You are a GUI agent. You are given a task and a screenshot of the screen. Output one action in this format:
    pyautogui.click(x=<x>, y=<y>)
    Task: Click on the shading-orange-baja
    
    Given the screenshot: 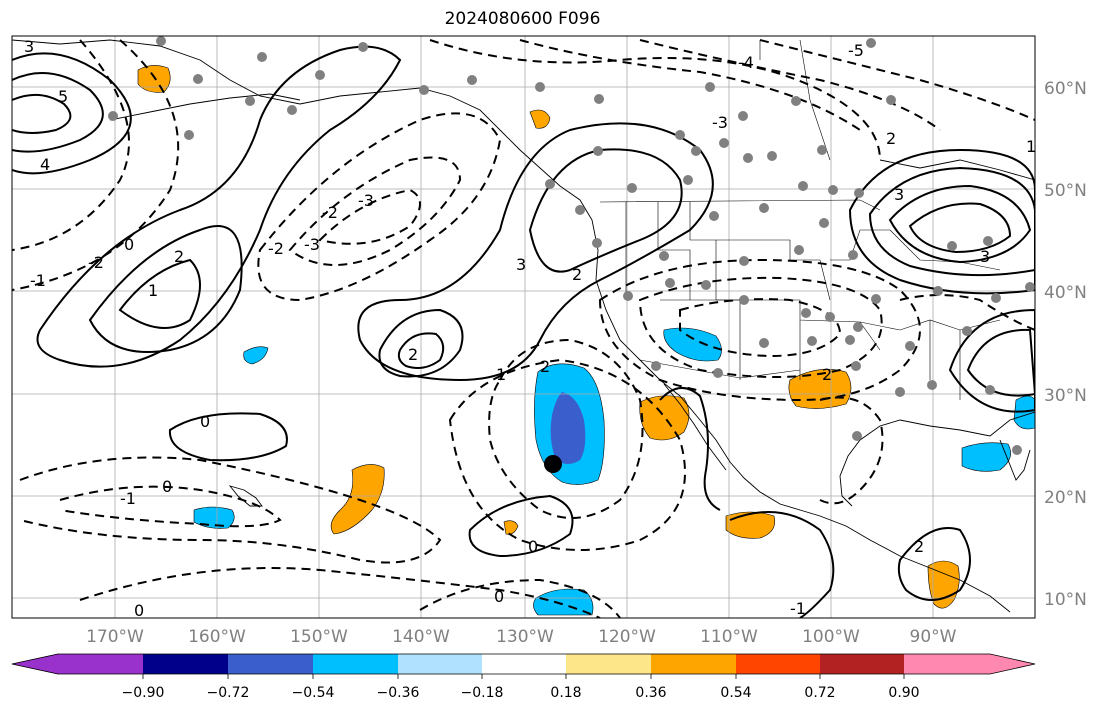 What is the action you would take?
    pyautogui.click(x=664, y=418)
    